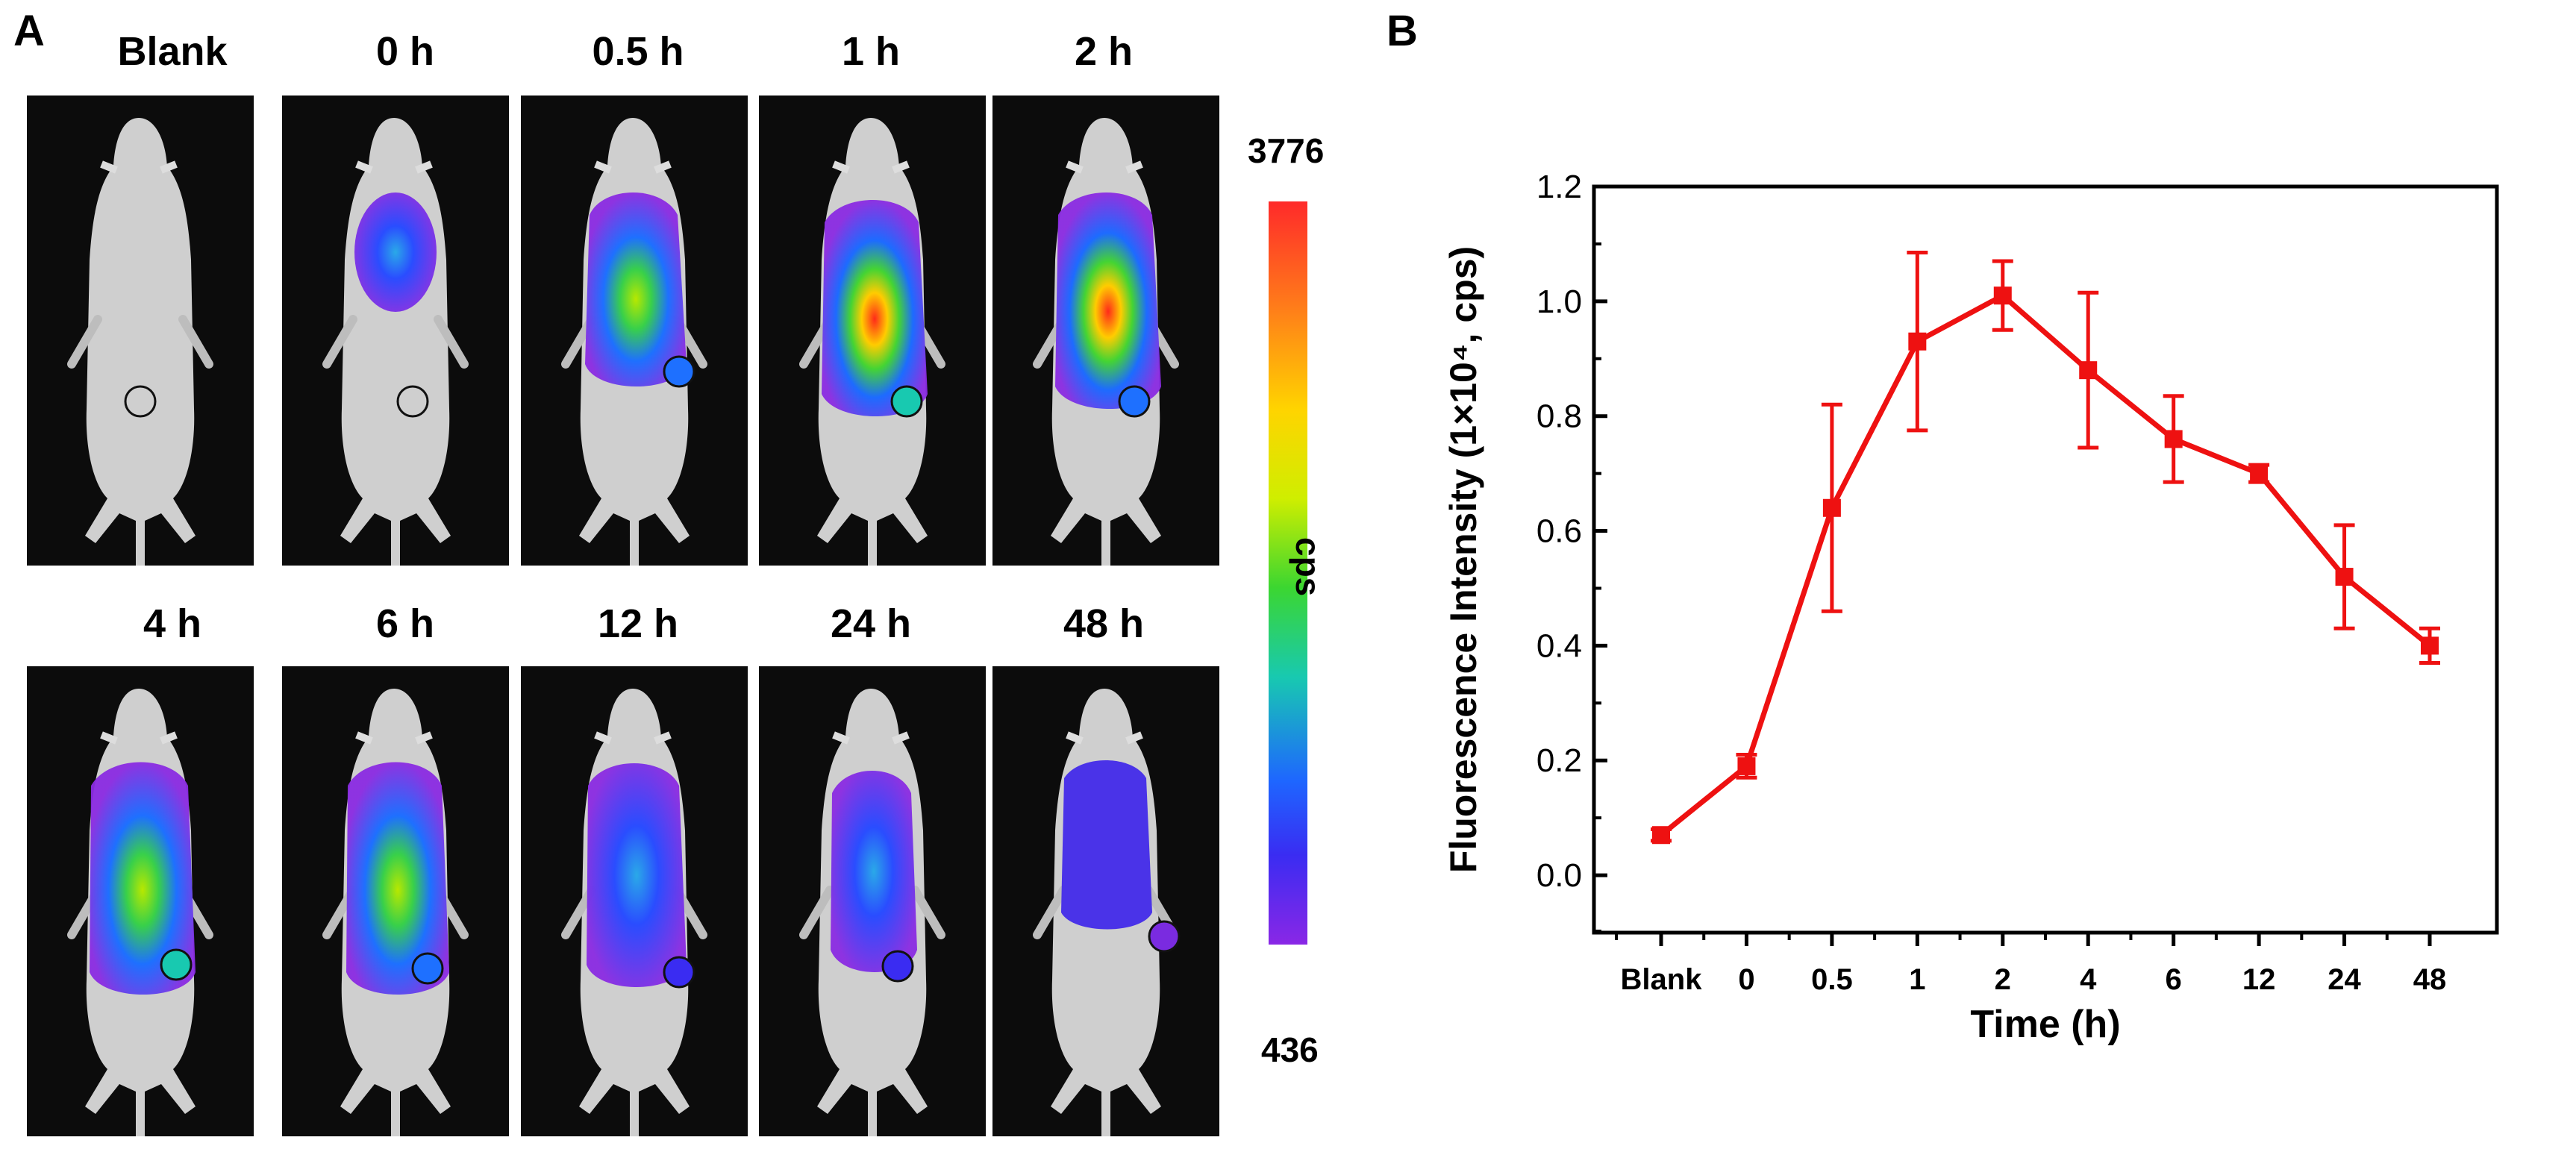 This screenshot has width=2576, height=1149. What do you see at coordinates (1286, 151) in the screenshot?
I see `colorbar-max-label: 3776` at bounding box center [1286, 151].